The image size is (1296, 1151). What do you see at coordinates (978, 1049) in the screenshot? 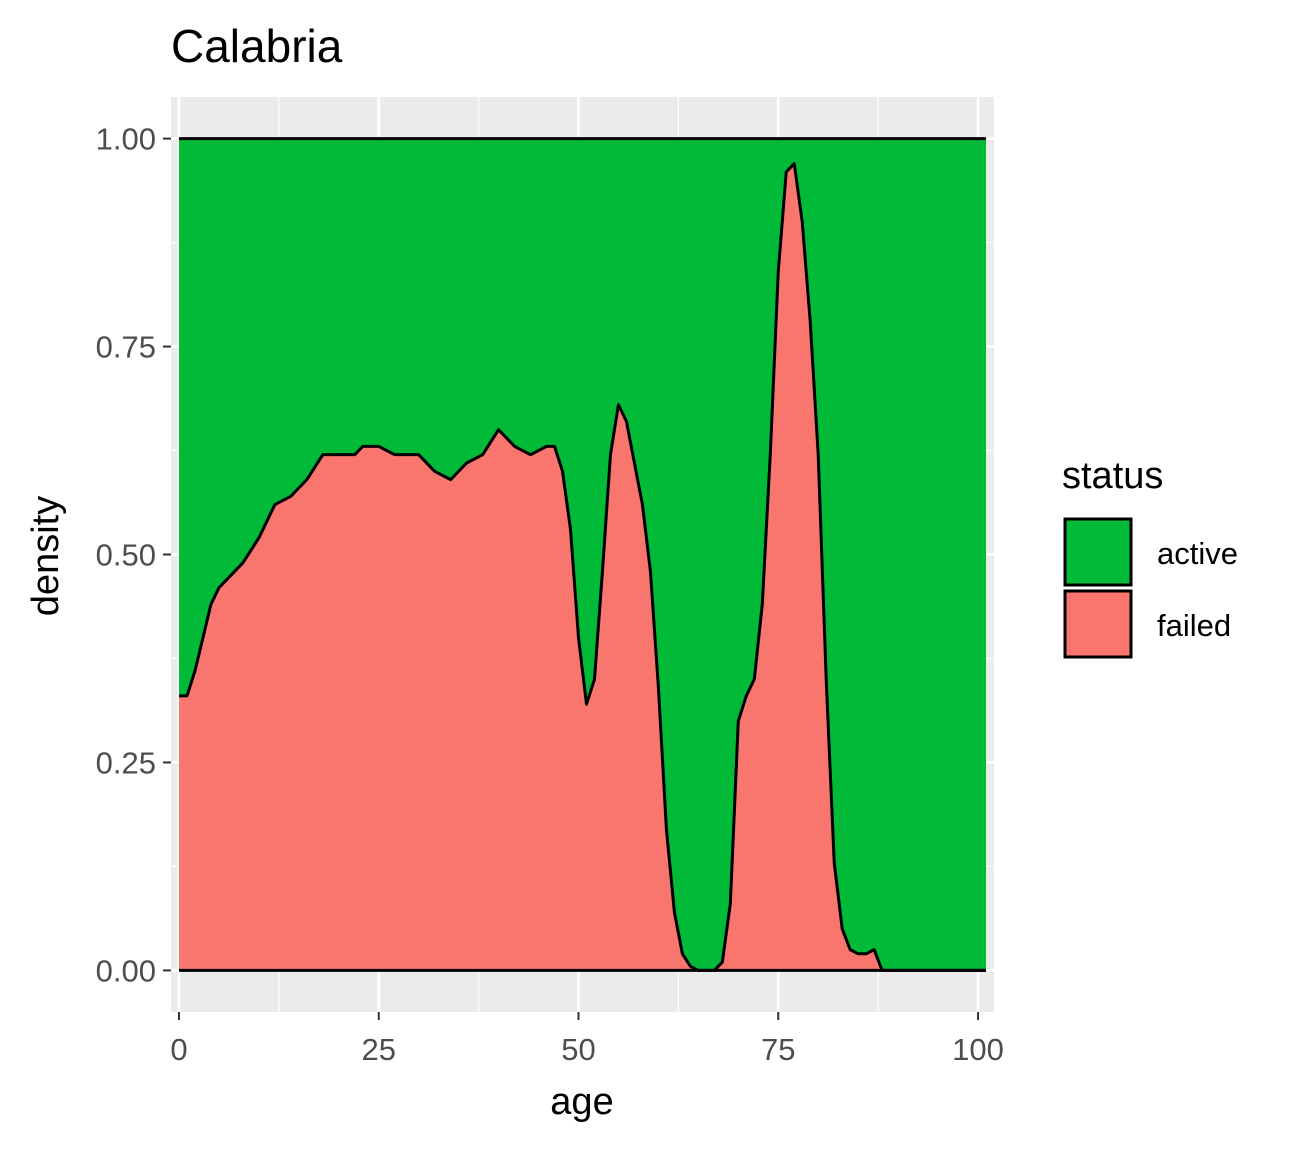
I see `x-tick-label: 100` at bounding box center [978, 1049].